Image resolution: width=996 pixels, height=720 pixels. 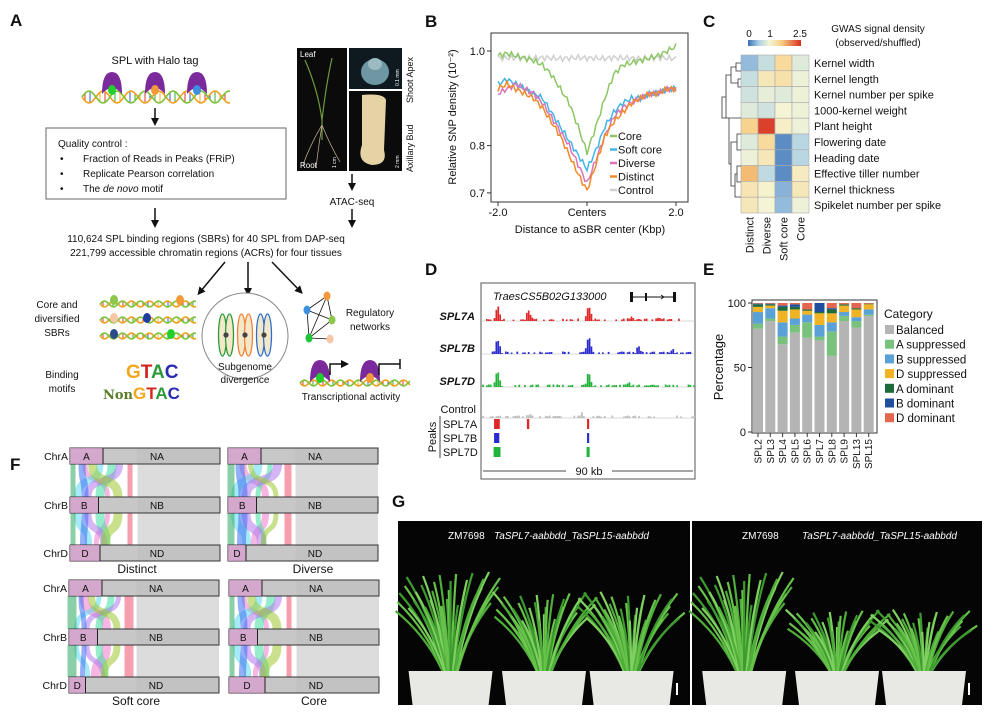 I want to click on qc-item-motif-italic: de novo, so click(x=121, y=189).